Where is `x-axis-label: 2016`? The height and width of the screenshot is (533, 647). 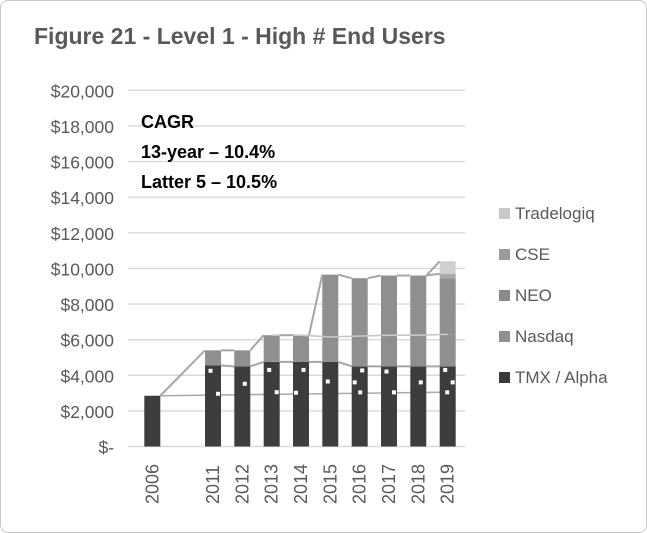
x-axis-label: 2016 is located at coordinates (360, 484).